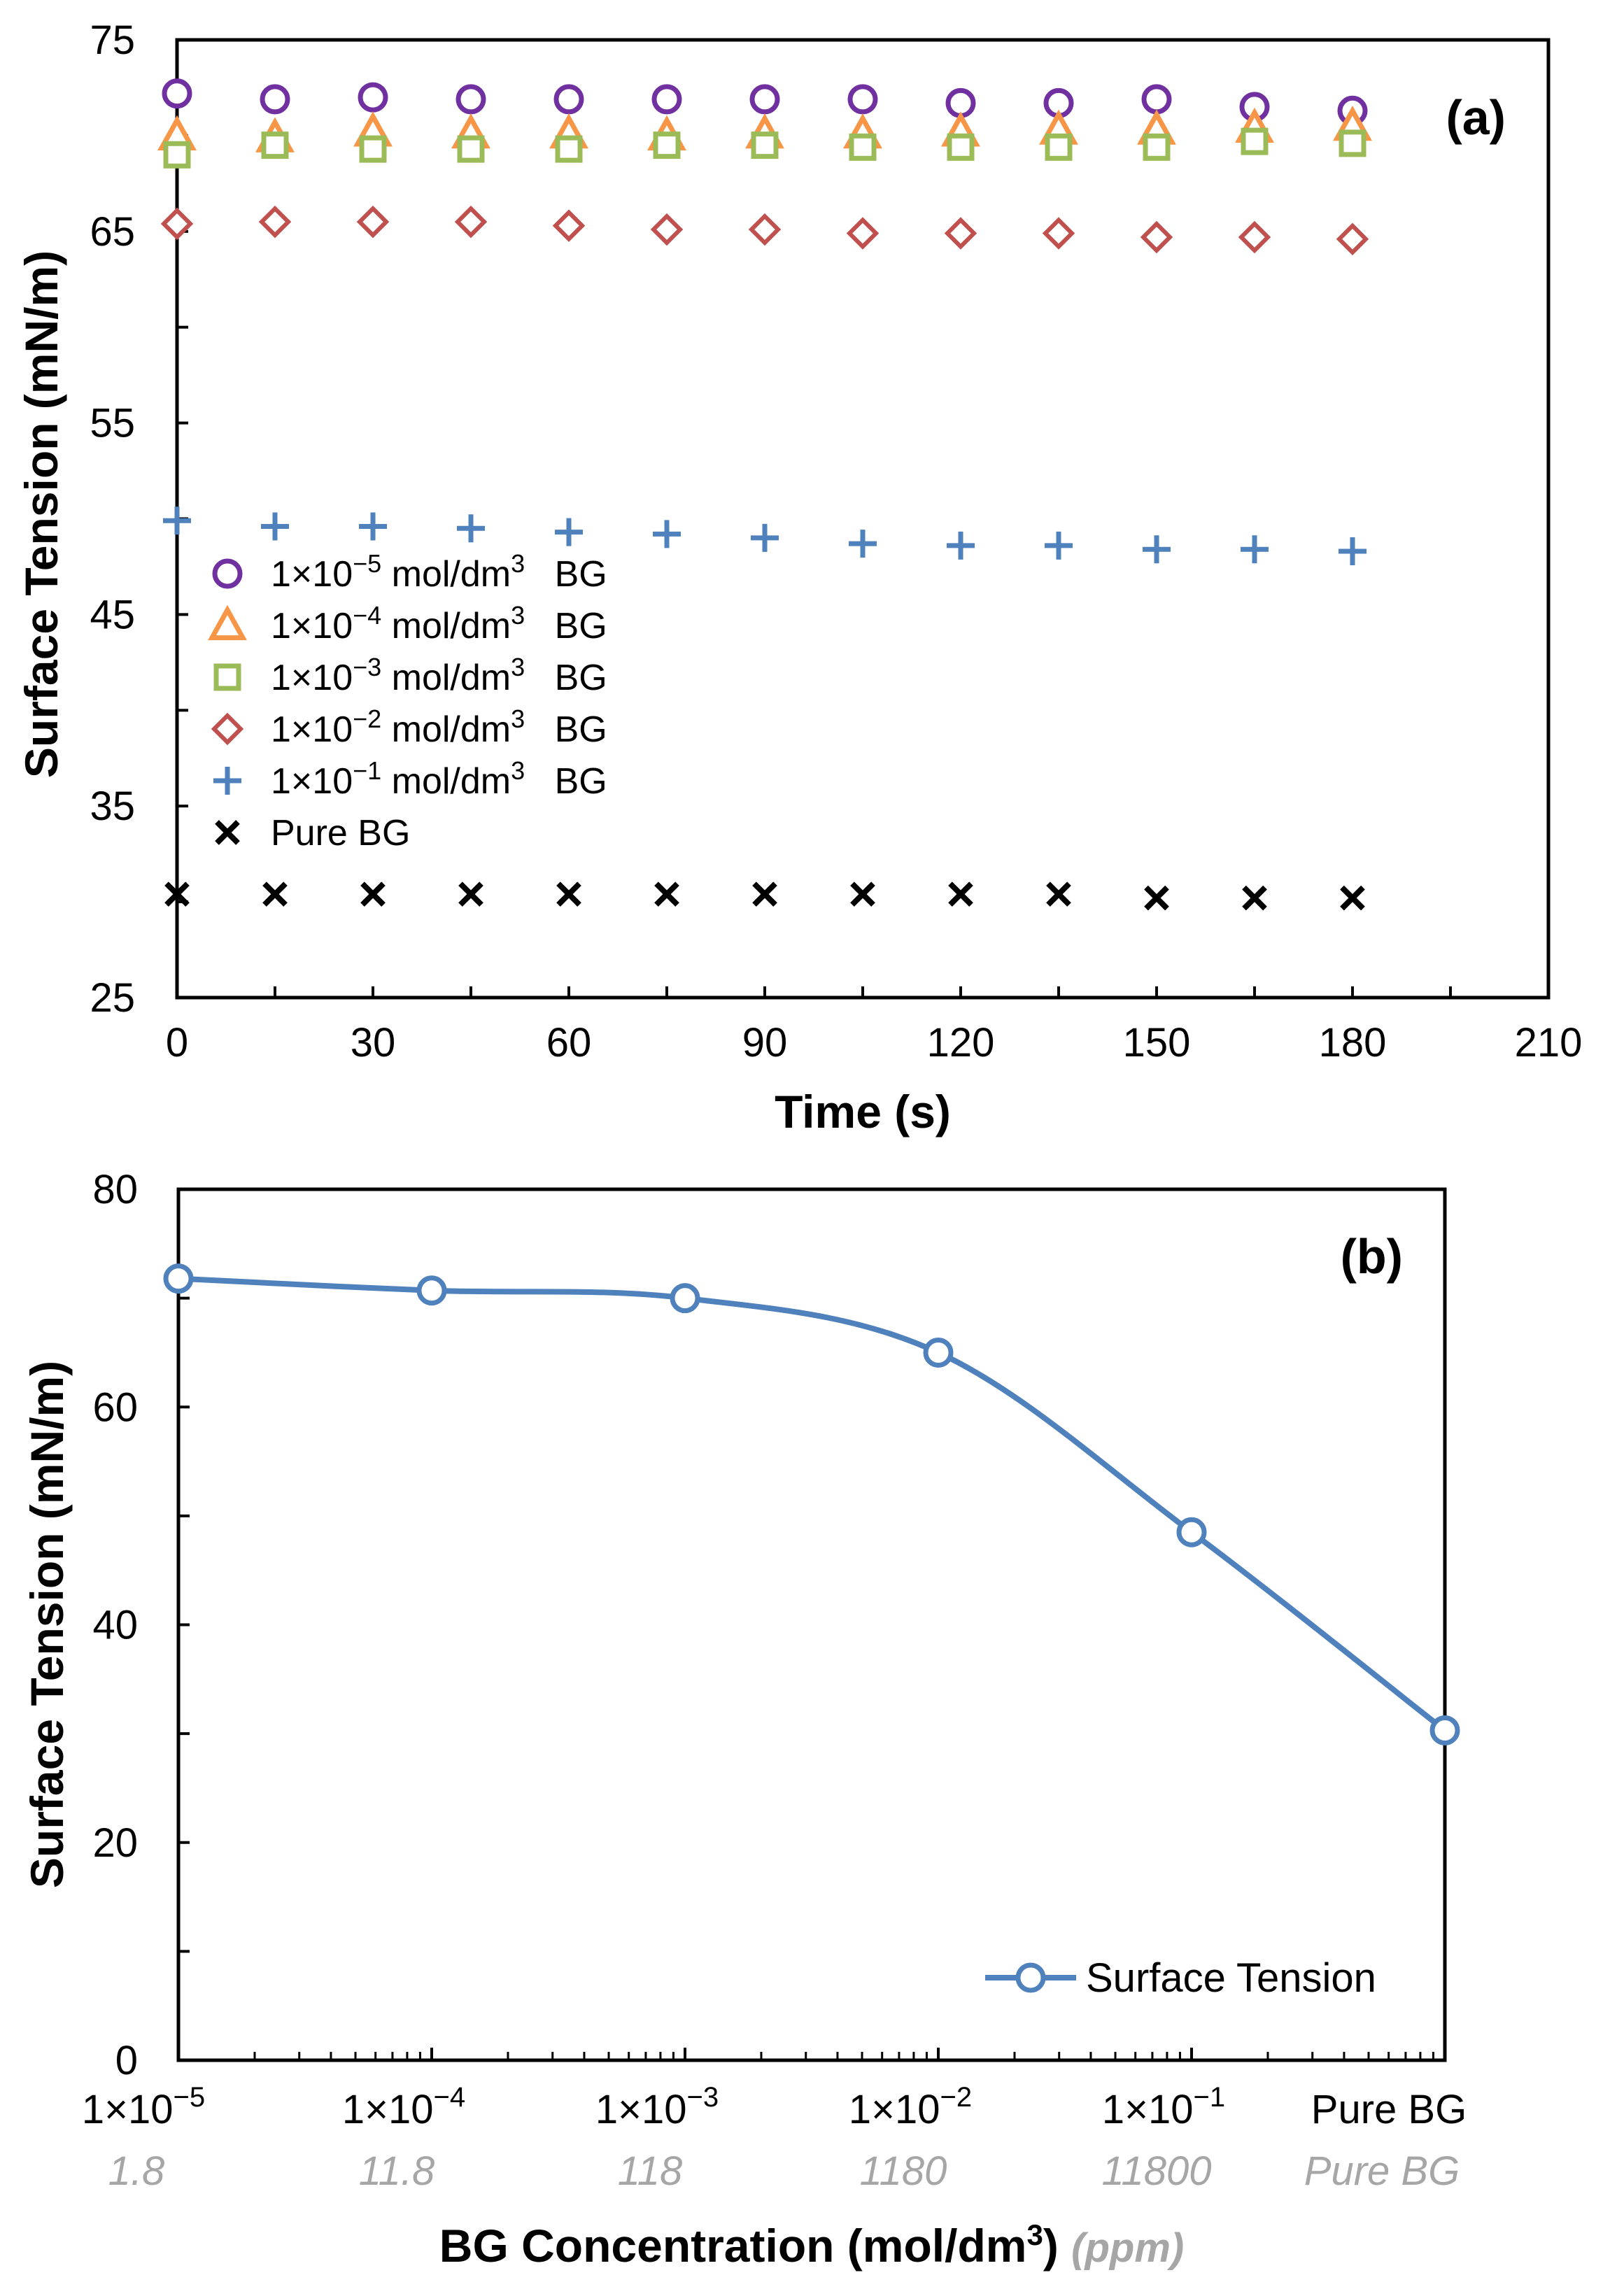  Describe the element at coordinates (340, 833) in the screenshot. I see `legend-label: Pure BG` at that location.